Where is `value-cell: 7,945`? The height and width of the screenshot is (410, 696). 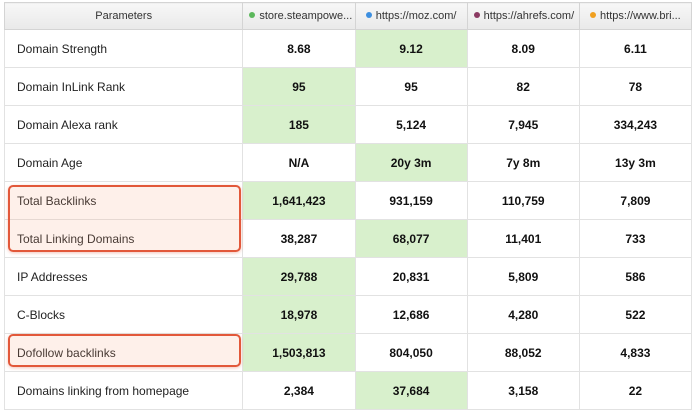 value-cell: 7,945 is located at coordinates (523, 124).